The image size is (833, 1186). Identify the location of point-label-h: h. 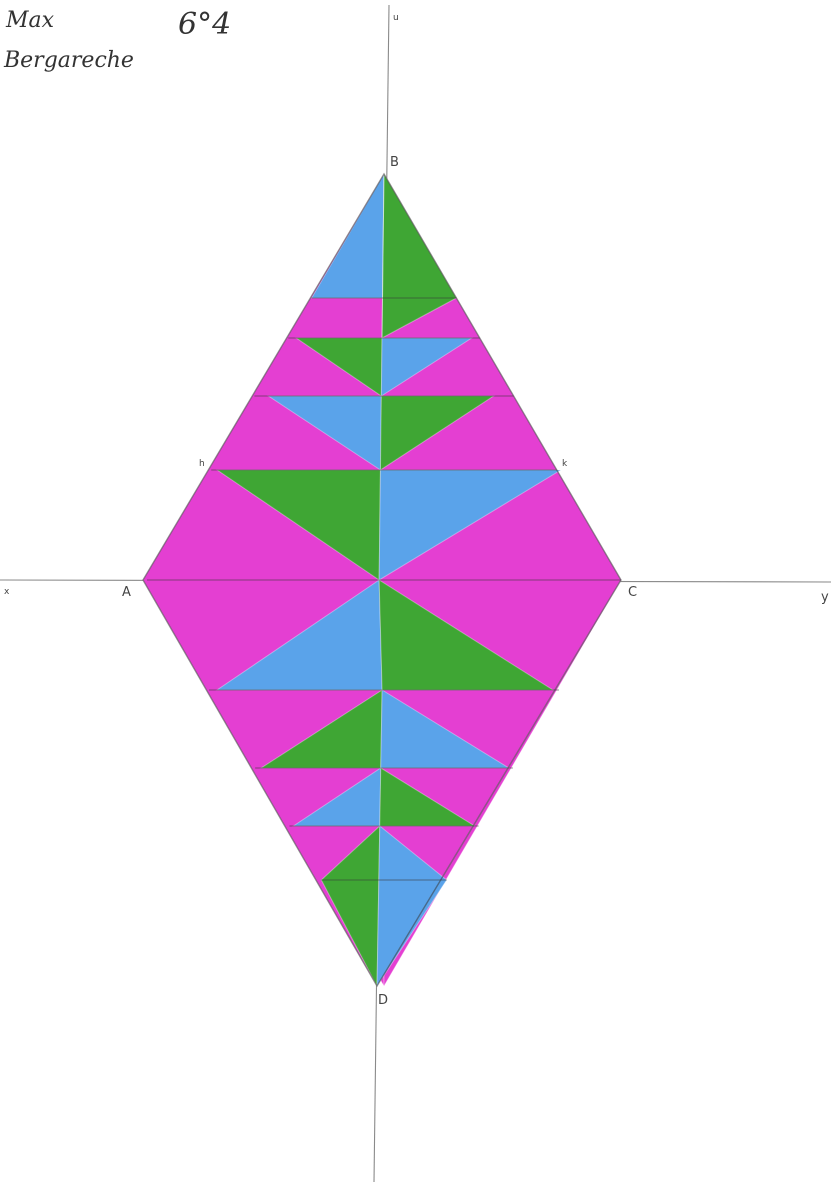
(202, 464).